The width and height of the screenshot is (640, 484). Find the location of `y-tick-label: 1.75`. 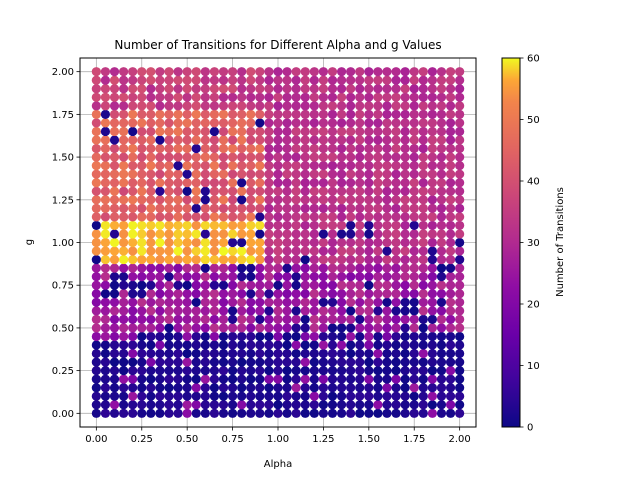

y-tick-label: 1.75 is located at coordinates (63, 115).